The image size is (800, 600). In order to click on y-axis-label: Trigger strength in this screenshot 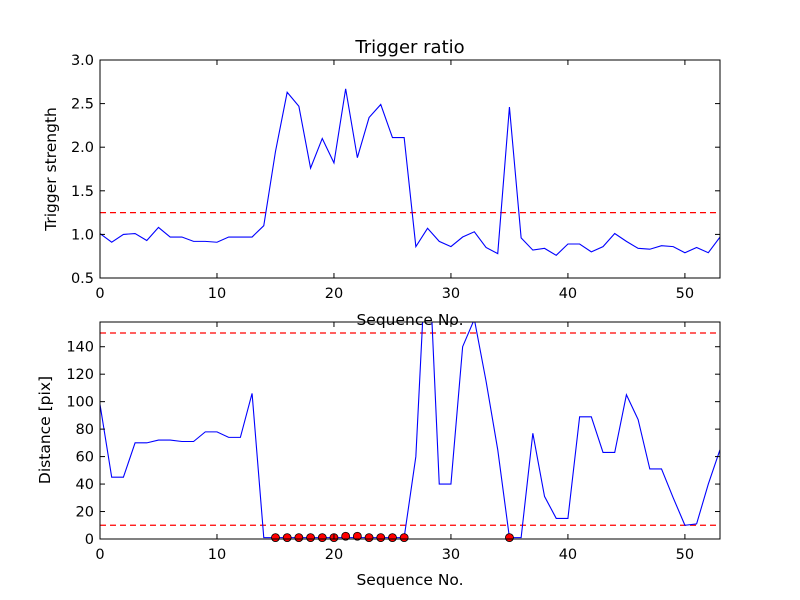, I will do `click(51, 169)`.